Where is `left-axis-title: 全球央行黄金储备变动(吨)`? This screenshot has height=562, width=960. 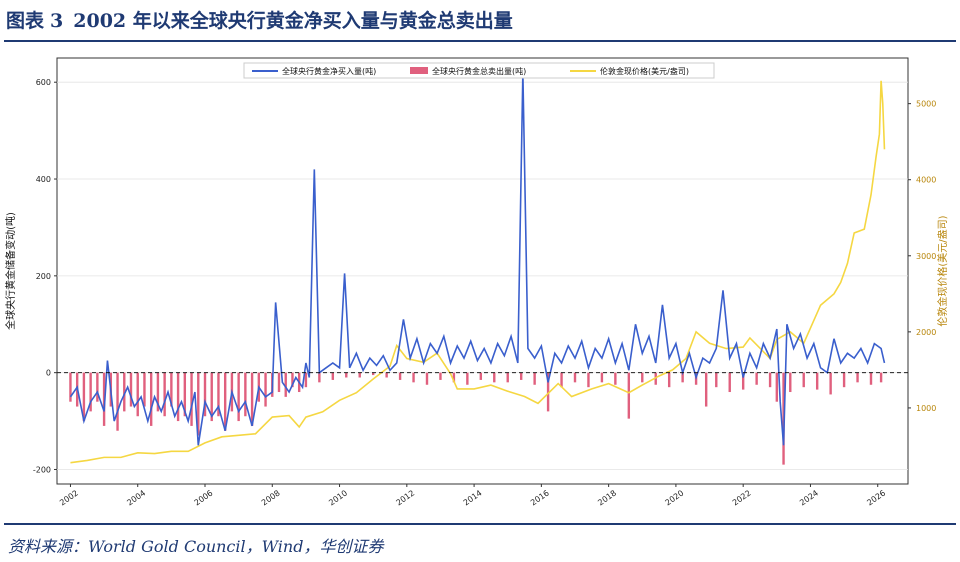 left-axis-title: 全球央行黄金储备变动(吨) is located at coordinates (10, 271).